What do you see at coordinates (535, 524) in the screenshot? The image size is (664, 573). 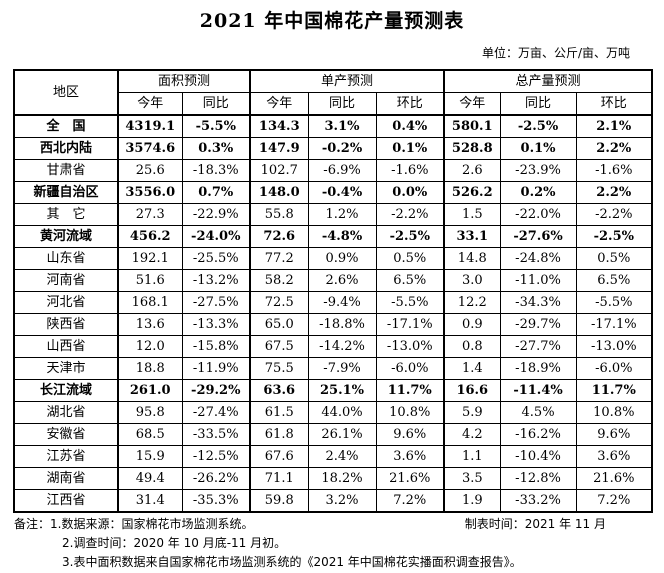 I see `made-date: 制表时间：2021 年 11 月` at bounding box center [535, 524].